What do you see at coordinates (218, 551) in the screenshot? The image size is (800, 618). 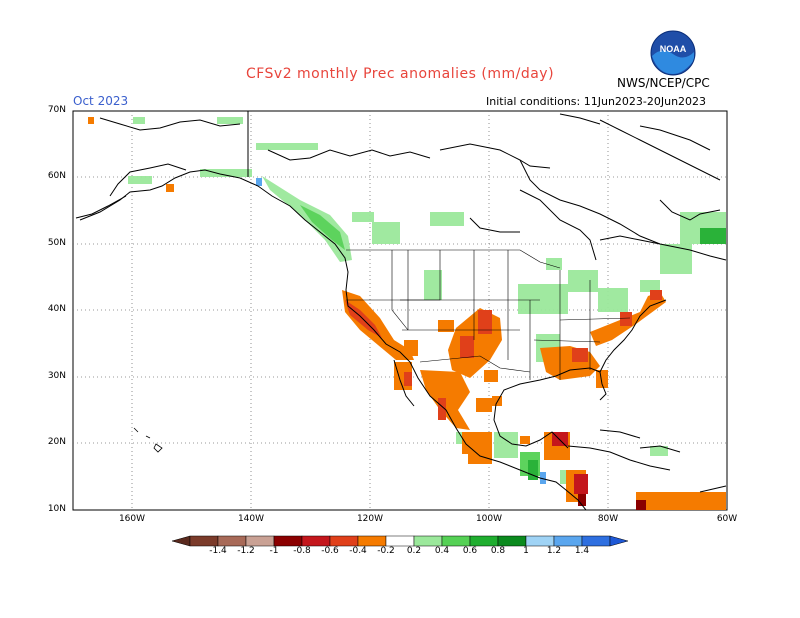 I see `colorbar-label: -1.4` at bounding box center [218, 551].